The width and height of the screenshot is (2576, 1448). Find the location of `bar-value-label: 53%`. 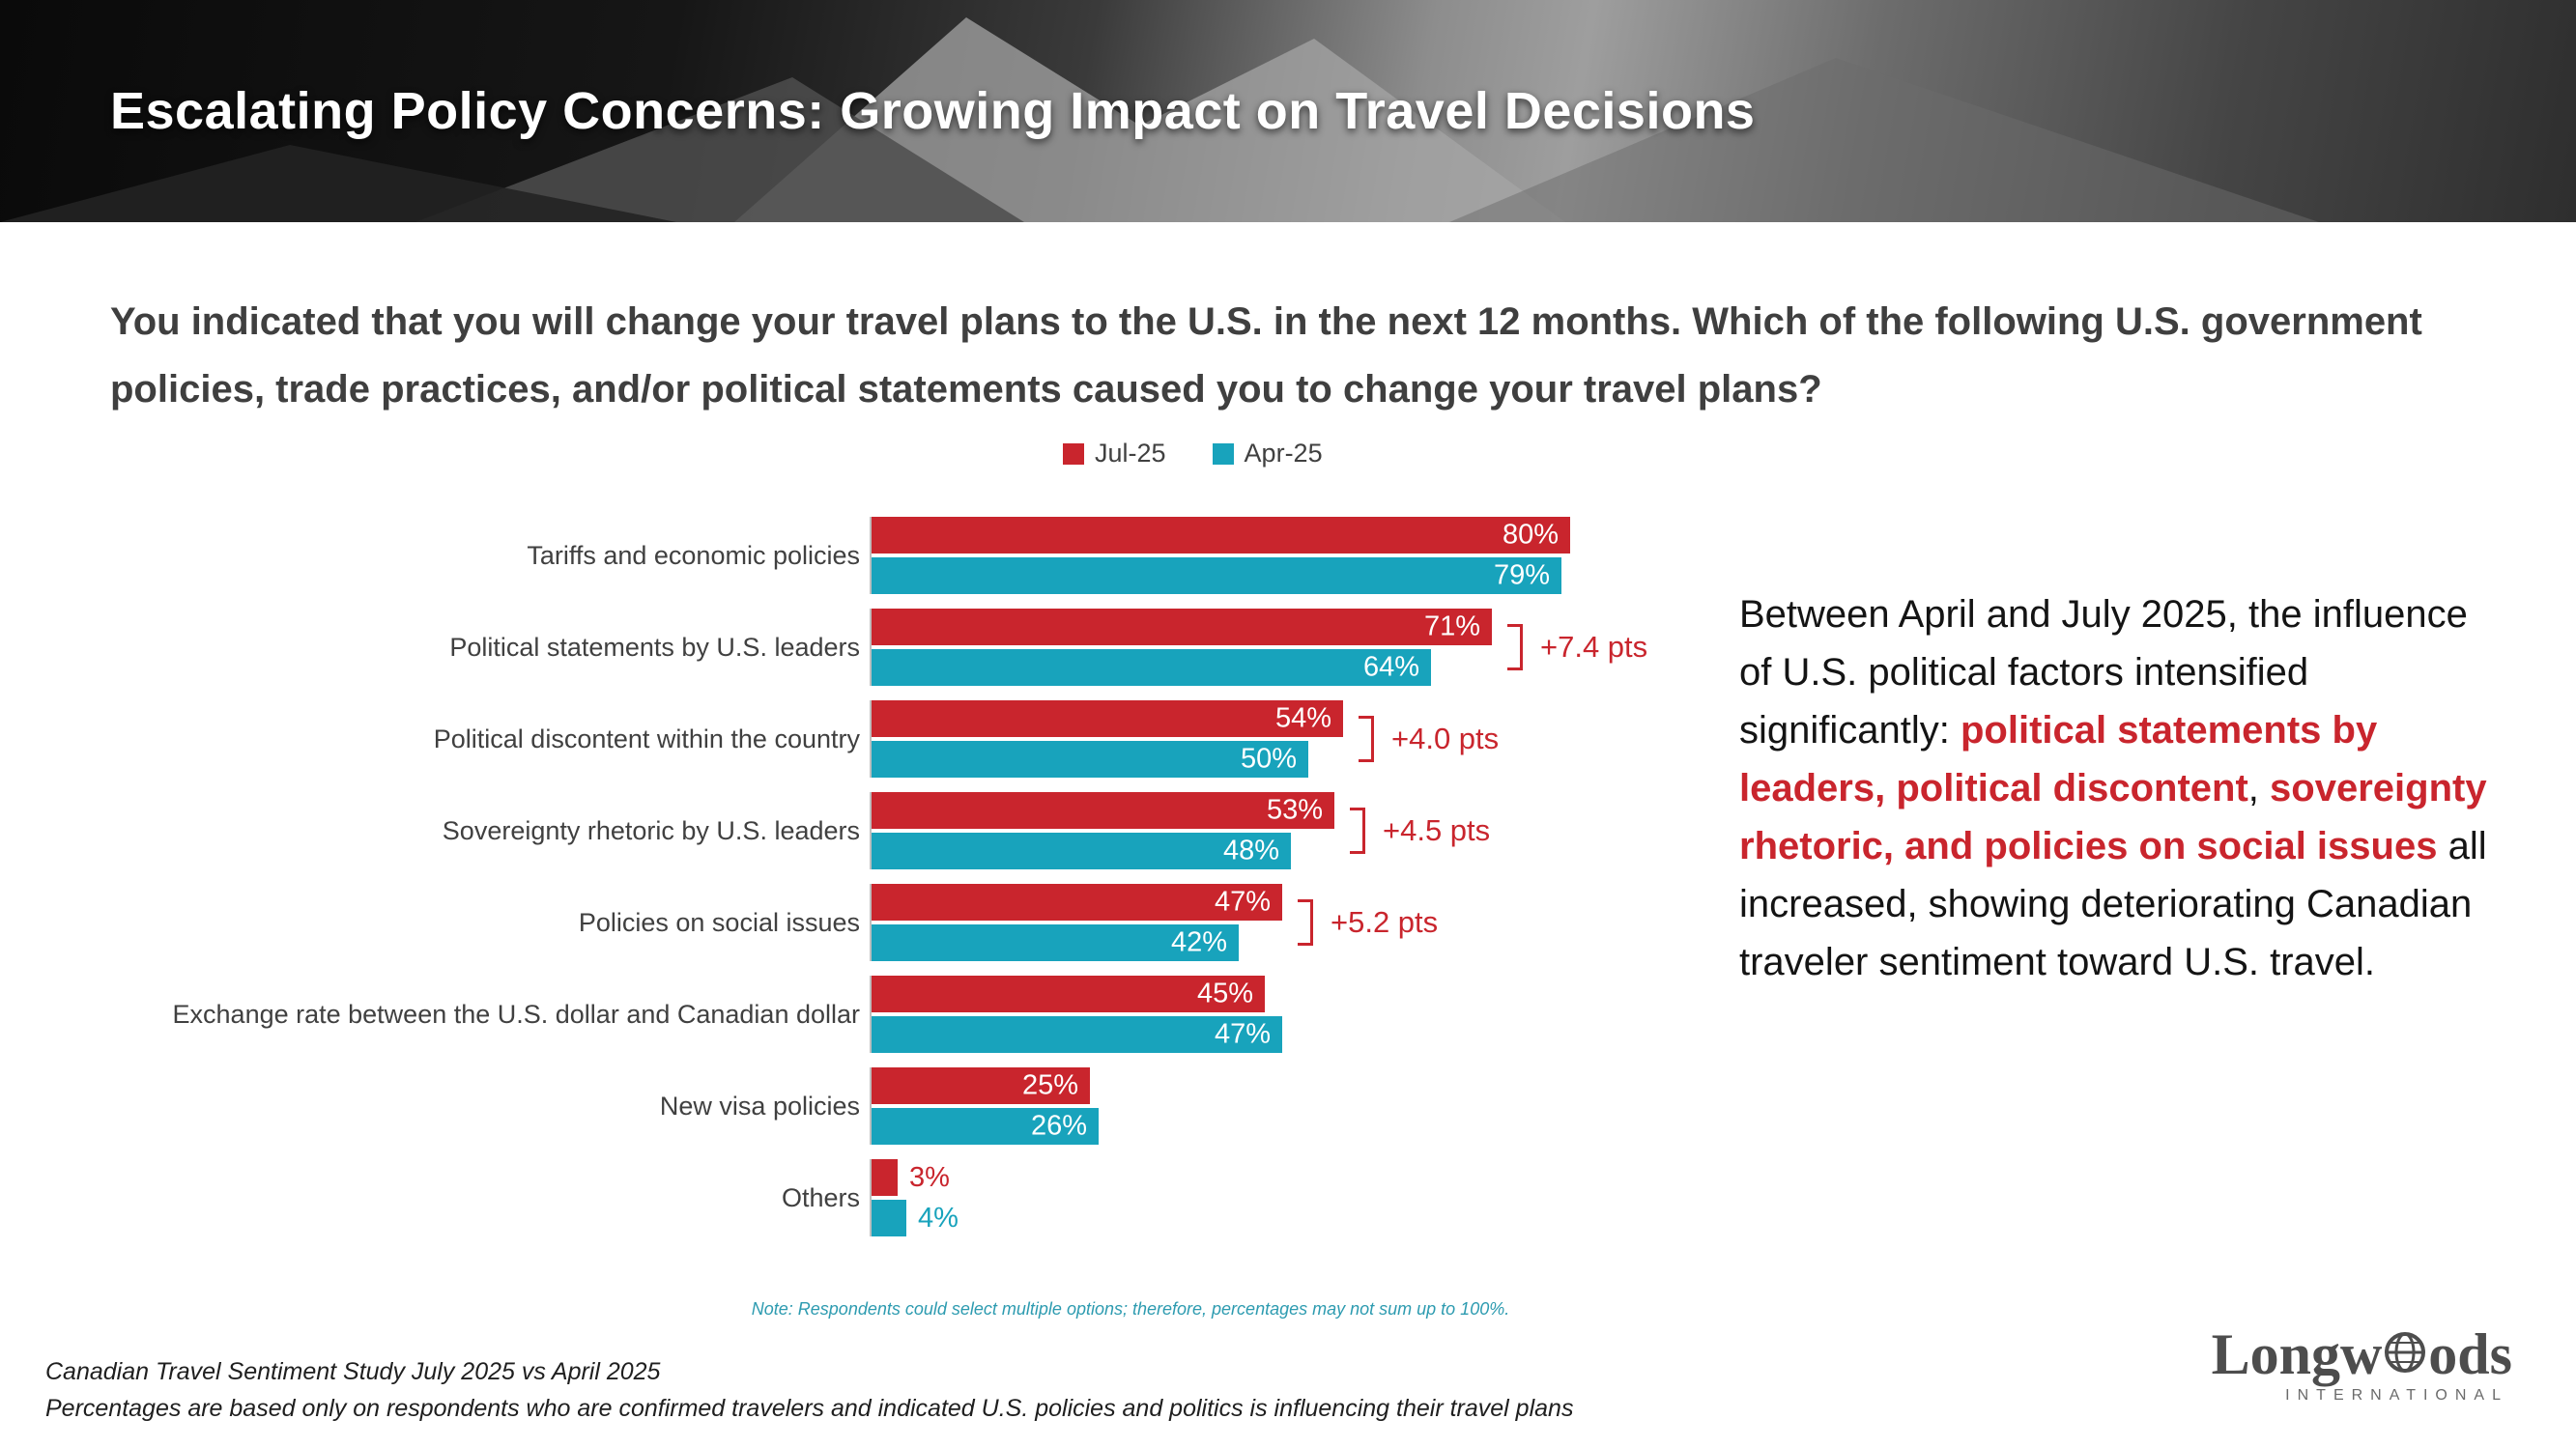

bar-value-label: 53% is located at coordinates (1295, 810).